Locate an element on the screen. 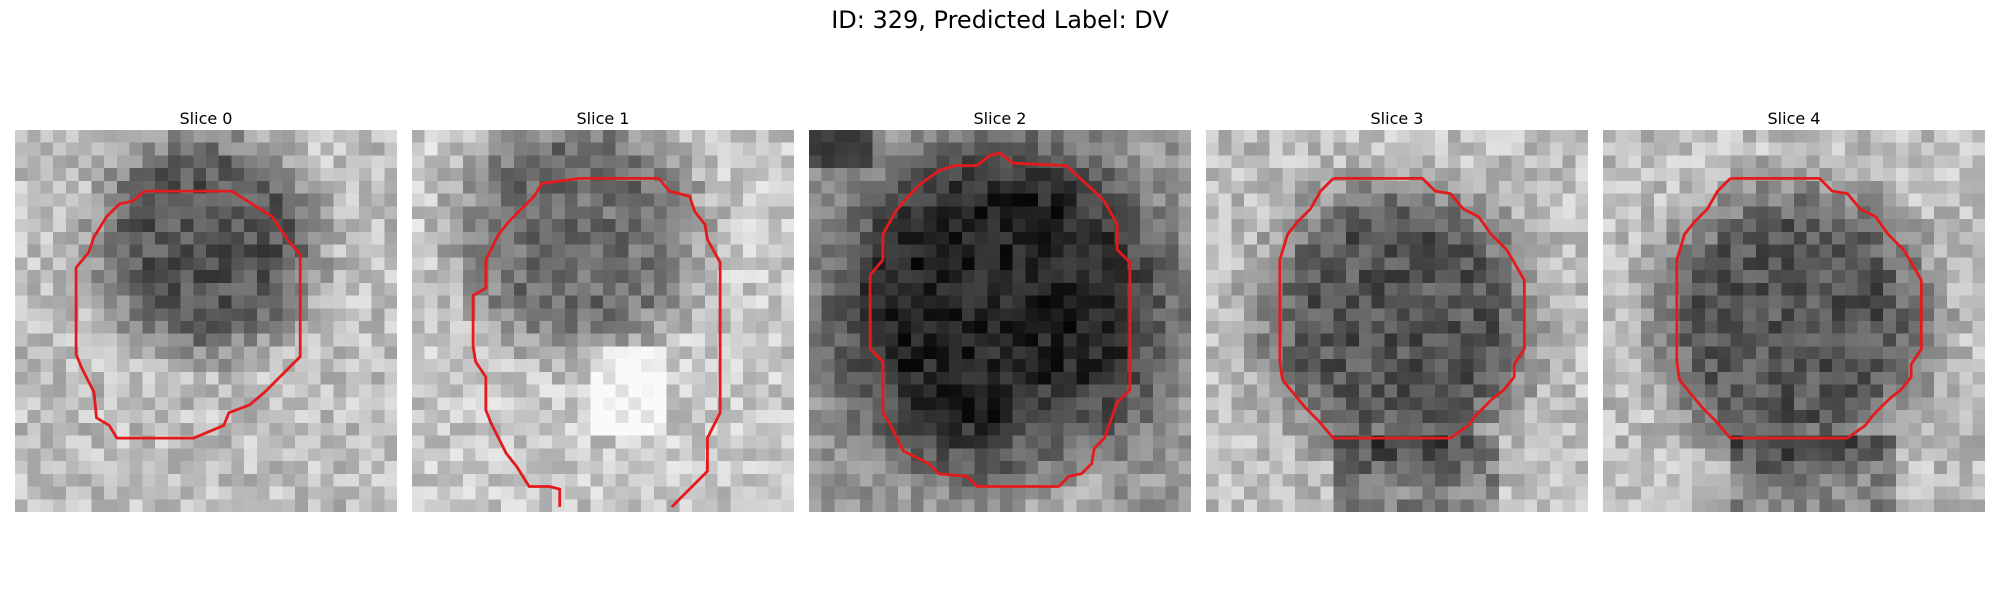 This screenshot has height=600, width=2000. slice-panel-4: Slice 4 is located at coordinates (1794, 310).